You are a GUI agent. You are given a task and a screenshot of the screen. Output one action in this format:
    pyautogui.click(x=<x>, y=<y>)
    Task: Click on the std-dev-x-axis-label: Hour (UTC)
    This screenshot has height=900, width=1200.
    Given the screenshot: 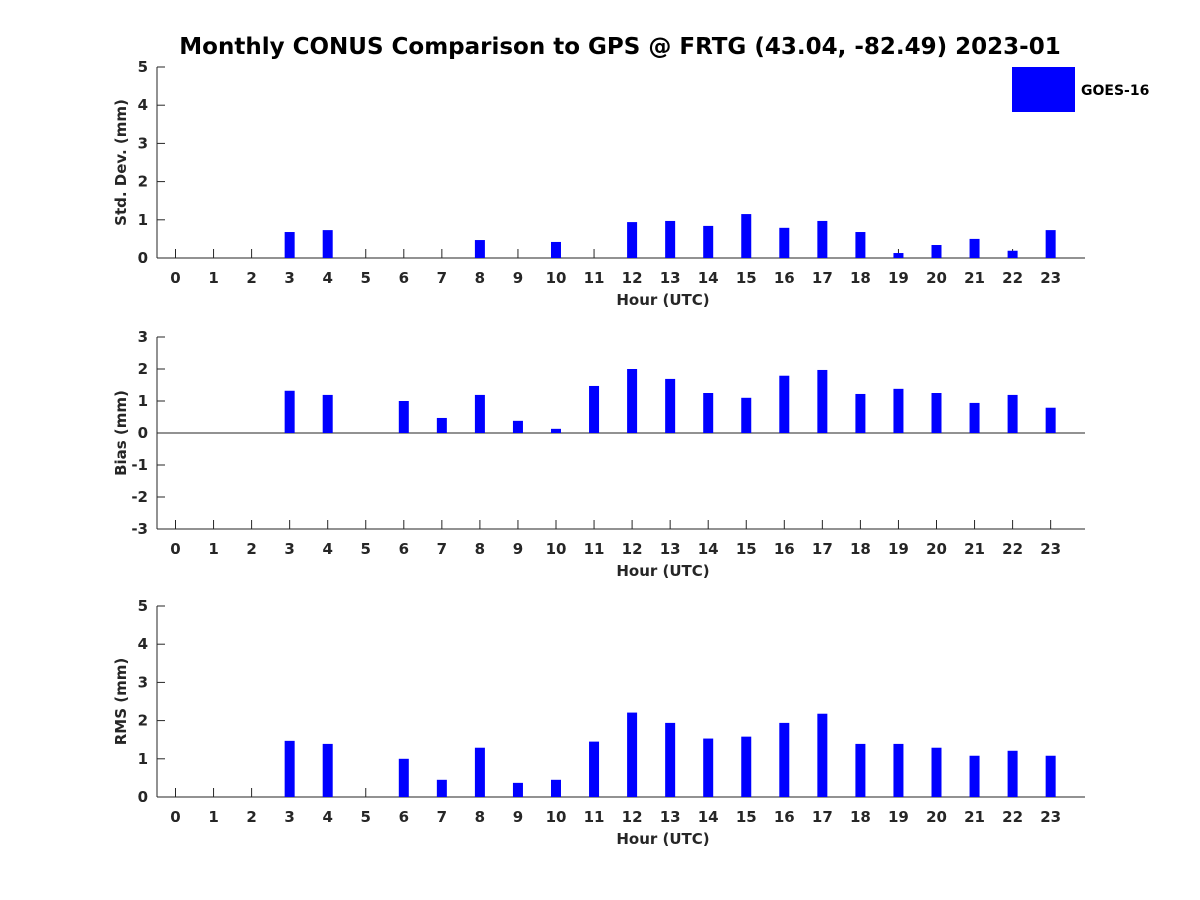 What is the action you would take?
    pyautogui.click(x=662, y=300)
    